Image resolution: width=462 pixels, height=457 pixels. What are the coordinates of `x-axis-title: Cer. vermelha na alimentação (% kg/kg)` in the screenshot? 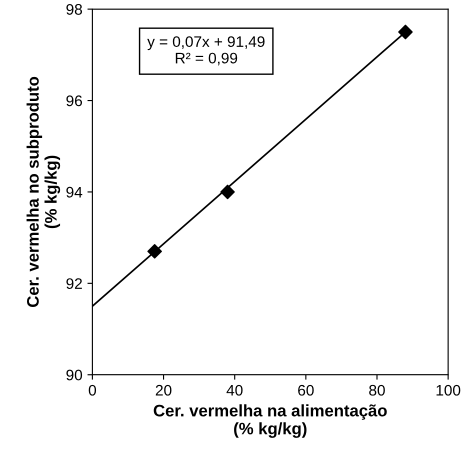 It's located at (270, 421).